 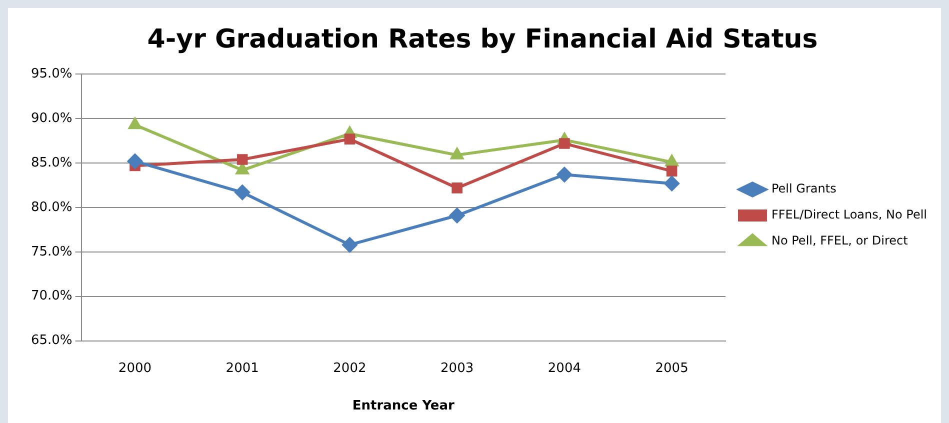 I want to click on y-tick-label: 95.0%, so click(x=51, y=74).